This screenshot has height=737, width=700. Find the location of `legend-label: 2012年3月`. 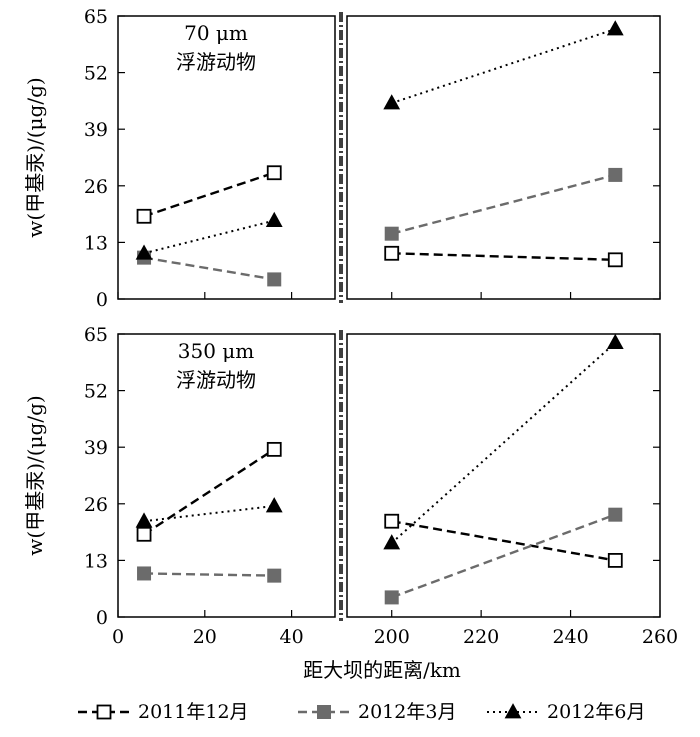

legend-label: 2012年3月 is located at coordinates (407, 712).